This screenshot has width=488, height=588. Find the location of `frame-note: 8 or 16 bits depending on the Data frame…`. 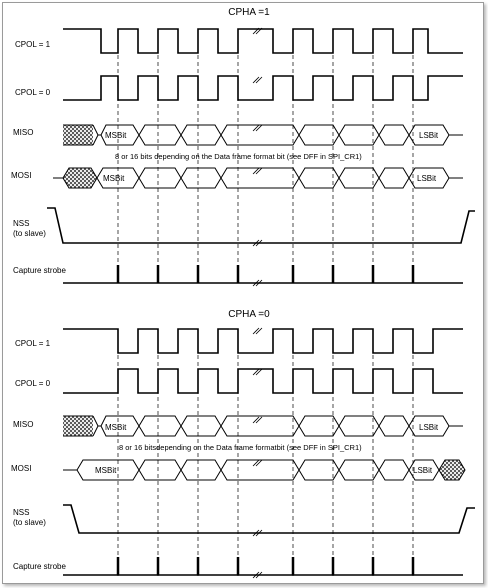

frame-note: 8 or 16 bits depending on the Data frame… is located at coordinates (238, 156).